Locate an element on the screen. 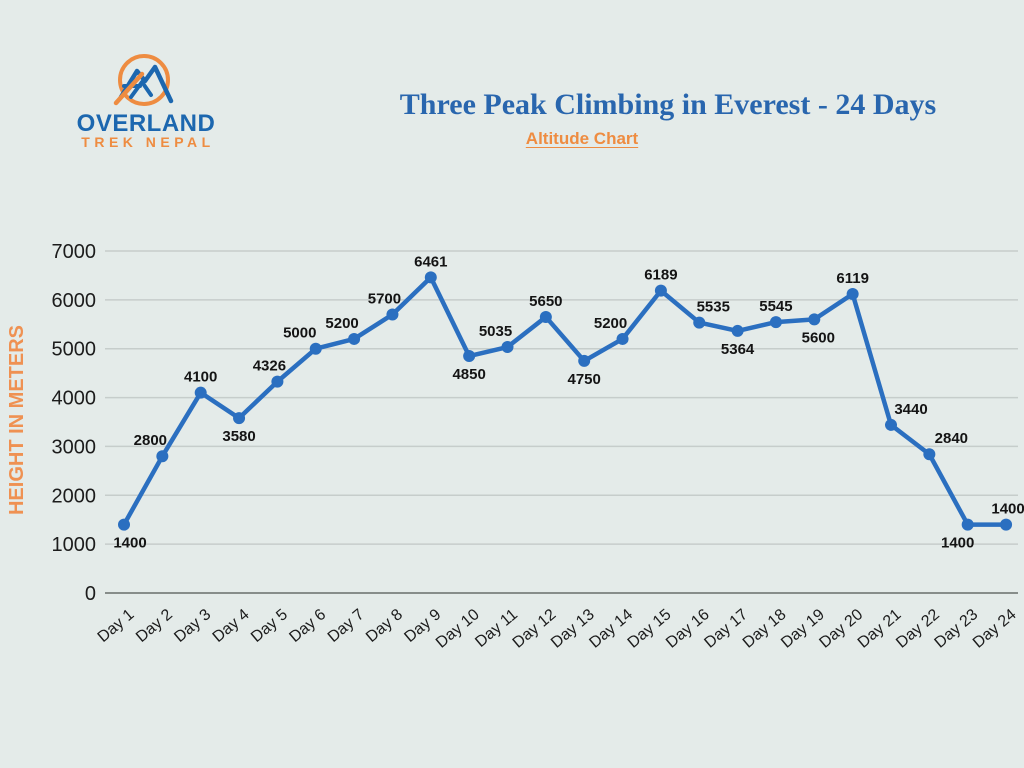 The height and width of the screenshot is (768, 1024). x-tick-label: Day 7 is located at coordinates (346, 626).